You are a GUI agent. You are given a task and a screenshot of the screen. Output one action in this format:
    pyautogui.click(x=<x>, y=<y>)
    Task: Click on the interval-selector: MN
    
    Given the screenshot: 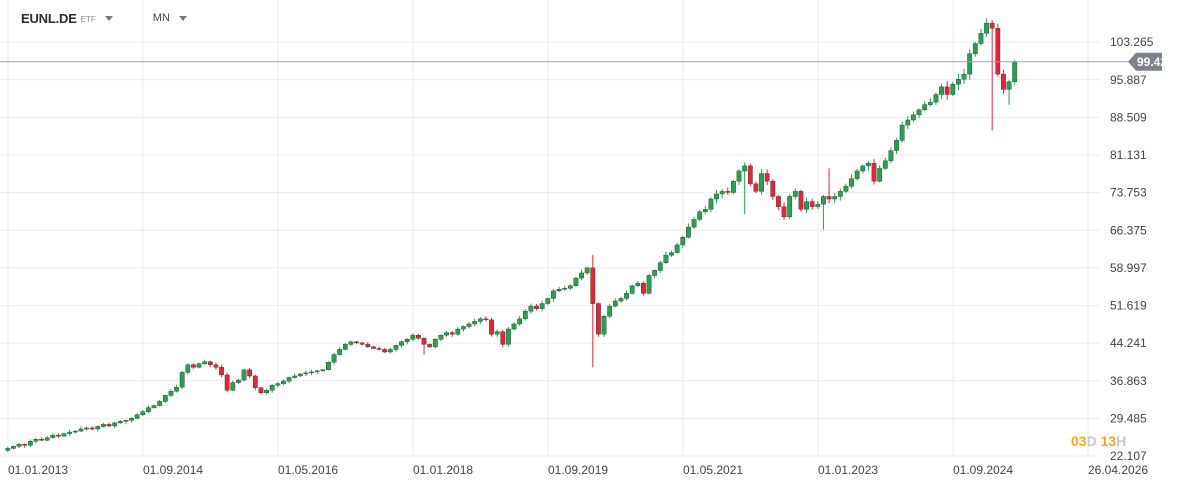 What is the action you would take?
    pyautogui.click(x=170, y=18)
    